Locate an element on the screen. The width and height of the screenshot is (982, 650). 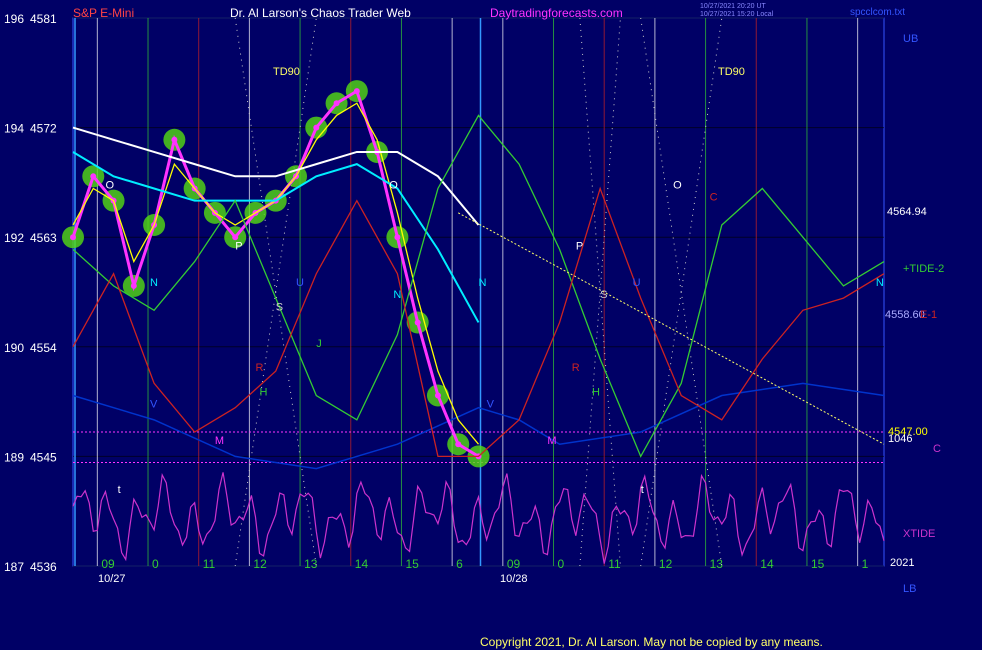
xtide-label: XTIDE is located at coordinates (919, 534).